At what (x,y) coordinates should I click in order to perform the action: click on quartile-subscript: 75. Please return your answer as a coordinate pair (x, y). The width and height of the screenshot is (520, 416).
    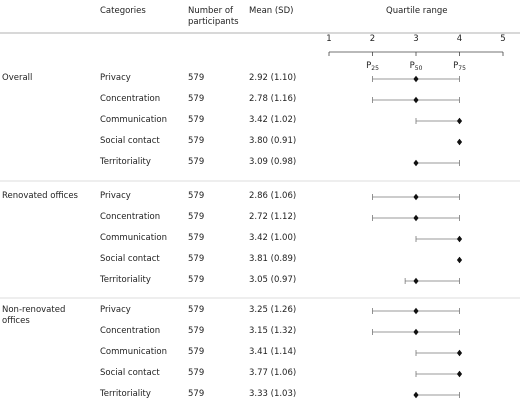
    Looking at the image, I should click on (462, 68).